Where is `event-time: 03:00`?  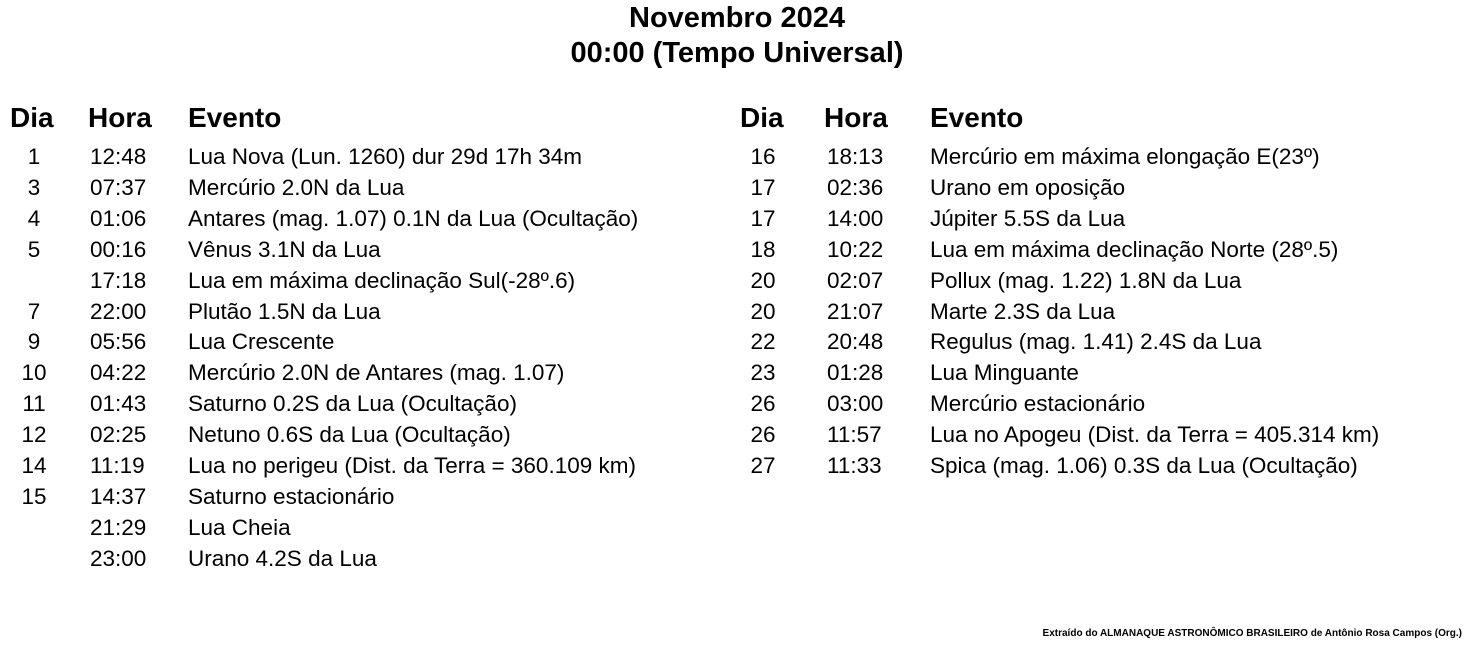
event-time: 03:00 is located at coordinates (855, 404).